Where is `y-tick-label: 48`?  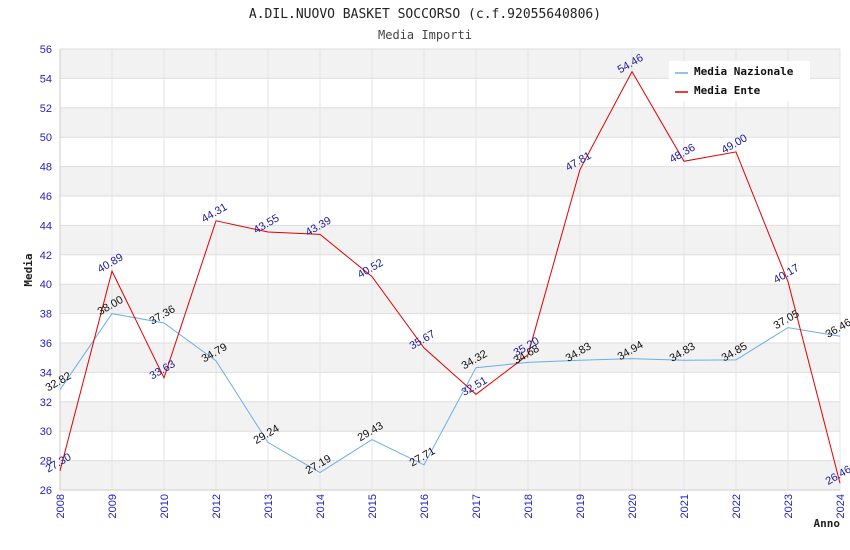 y-tick-label: 48 is located at coordinates (46, 168).